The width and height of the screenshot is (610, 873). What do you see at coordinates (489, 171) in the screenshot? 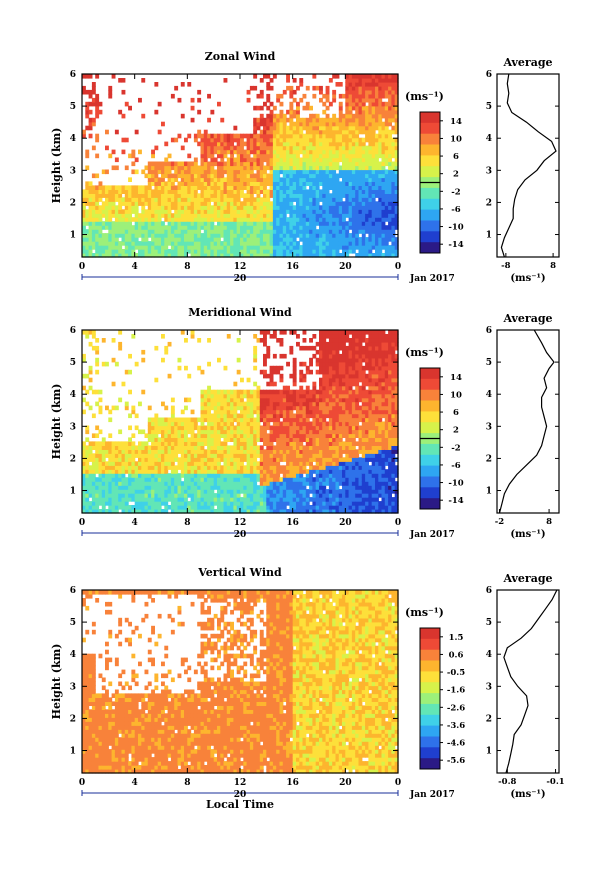
I see `profile-y-tick-label: 3` at bounding box center [489, 171].